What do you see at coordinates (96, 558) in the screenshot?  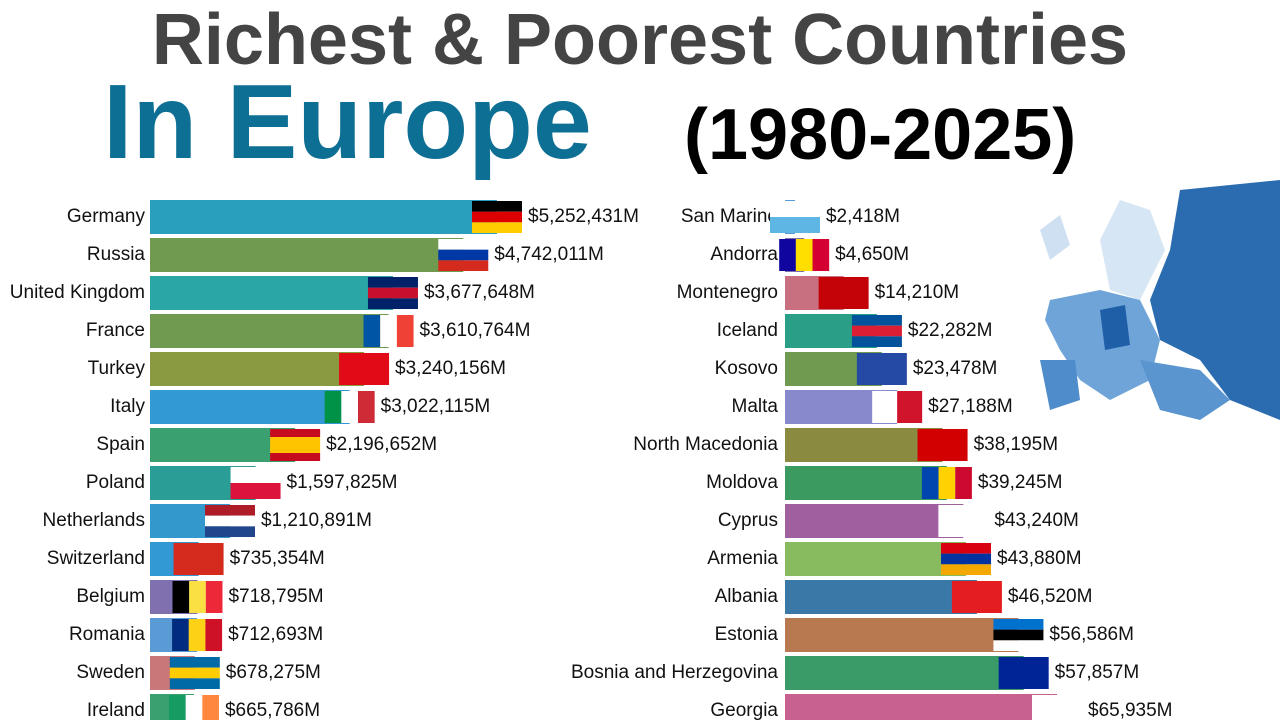 I see `category-label: Switzerland` at bounding box center [96, 558].